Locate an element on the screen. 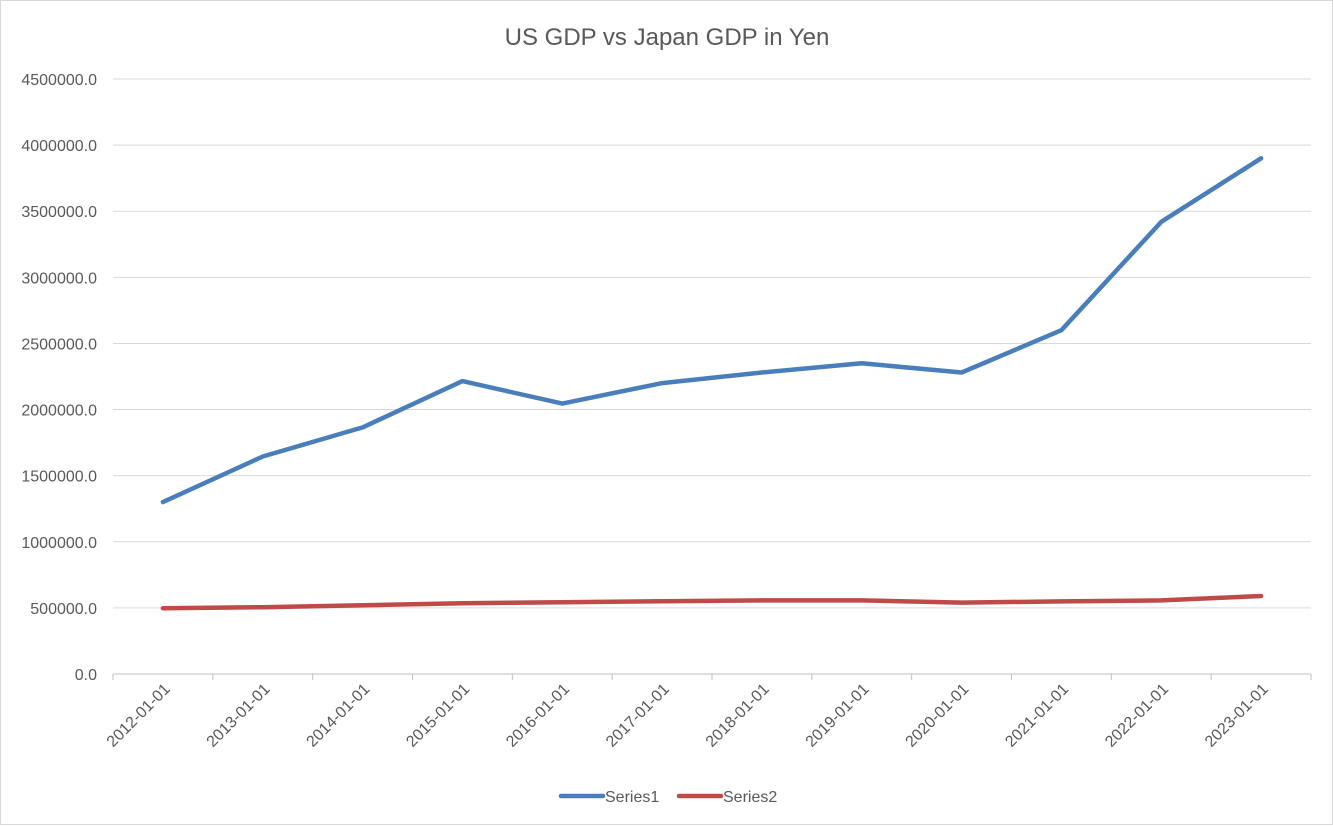 The width and height of the screenshot is (1333, 826). y-tick-label: 4500000.0 is located at coordinates (59, 80).